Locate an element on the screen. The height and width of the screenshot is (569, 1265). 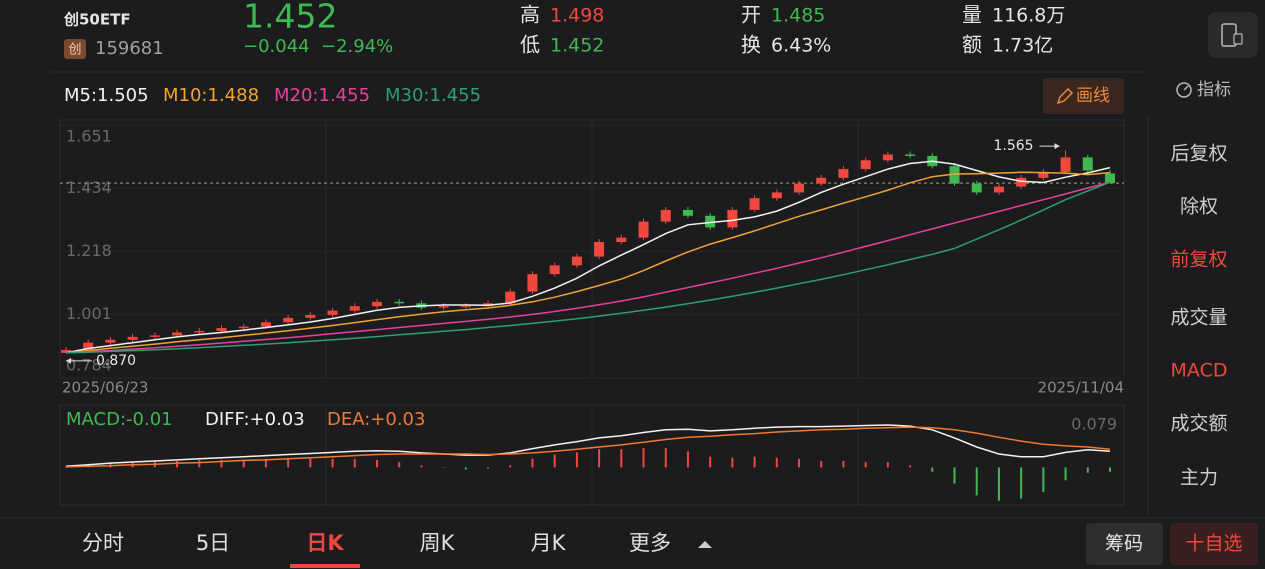
tab: 周K is located at coordinates (438, 543).